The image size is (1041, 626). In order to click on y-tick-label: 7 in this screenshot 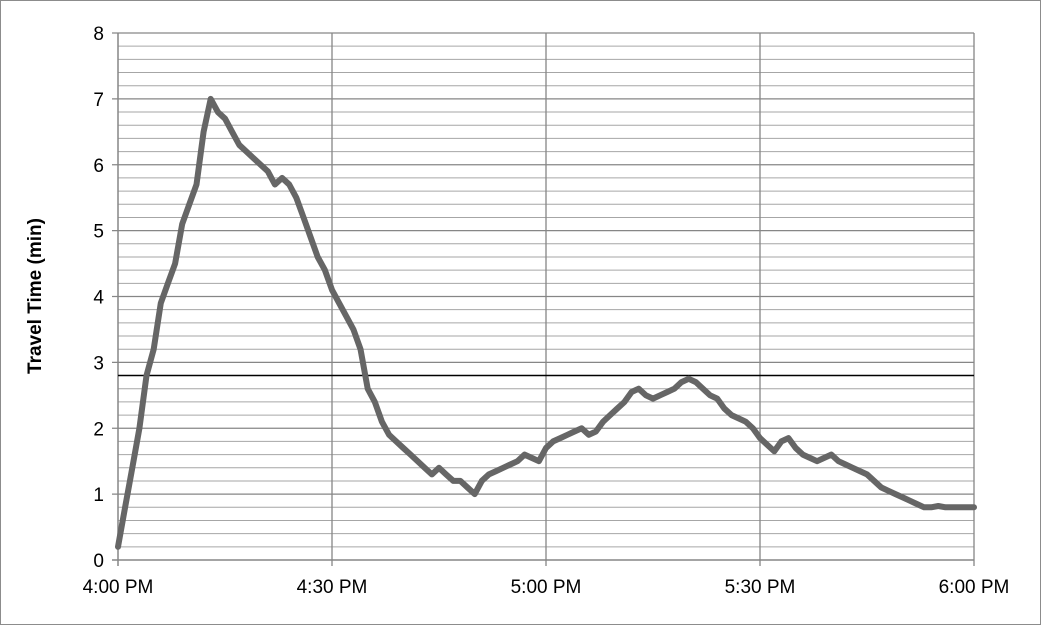, I will do `click(98, 100)`.